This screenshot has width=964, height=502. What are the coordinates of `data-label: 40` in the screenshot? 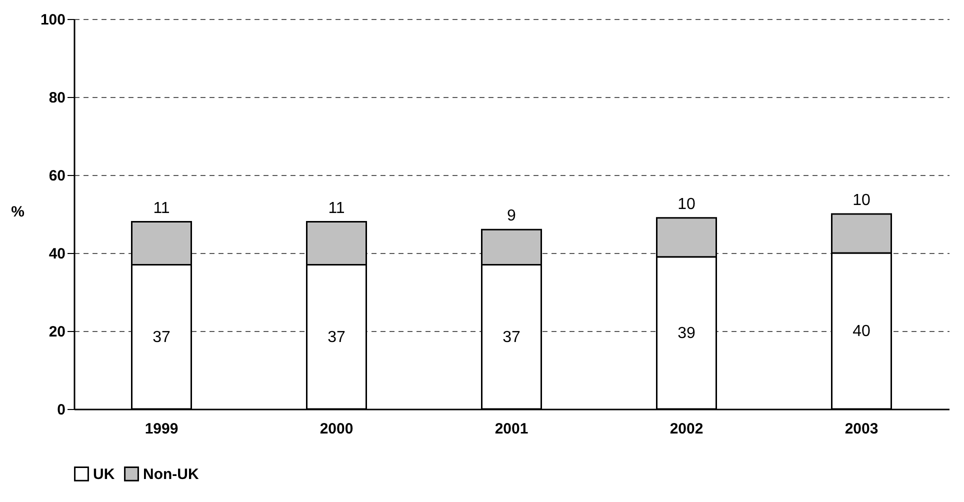 It's located at (861, 331).